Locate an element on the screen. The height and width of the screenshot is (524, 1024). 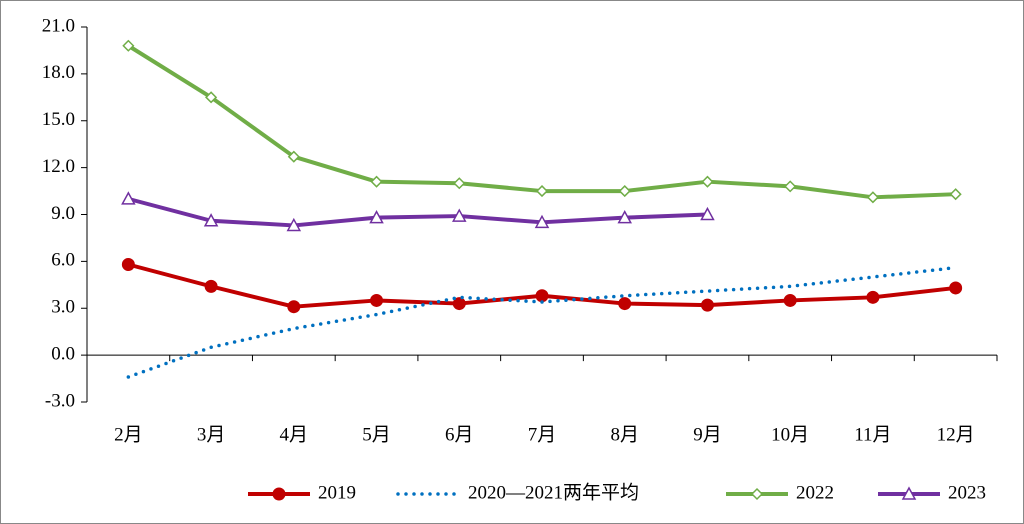
x-tick-label: 5月 is located at coordinates (376, 434).